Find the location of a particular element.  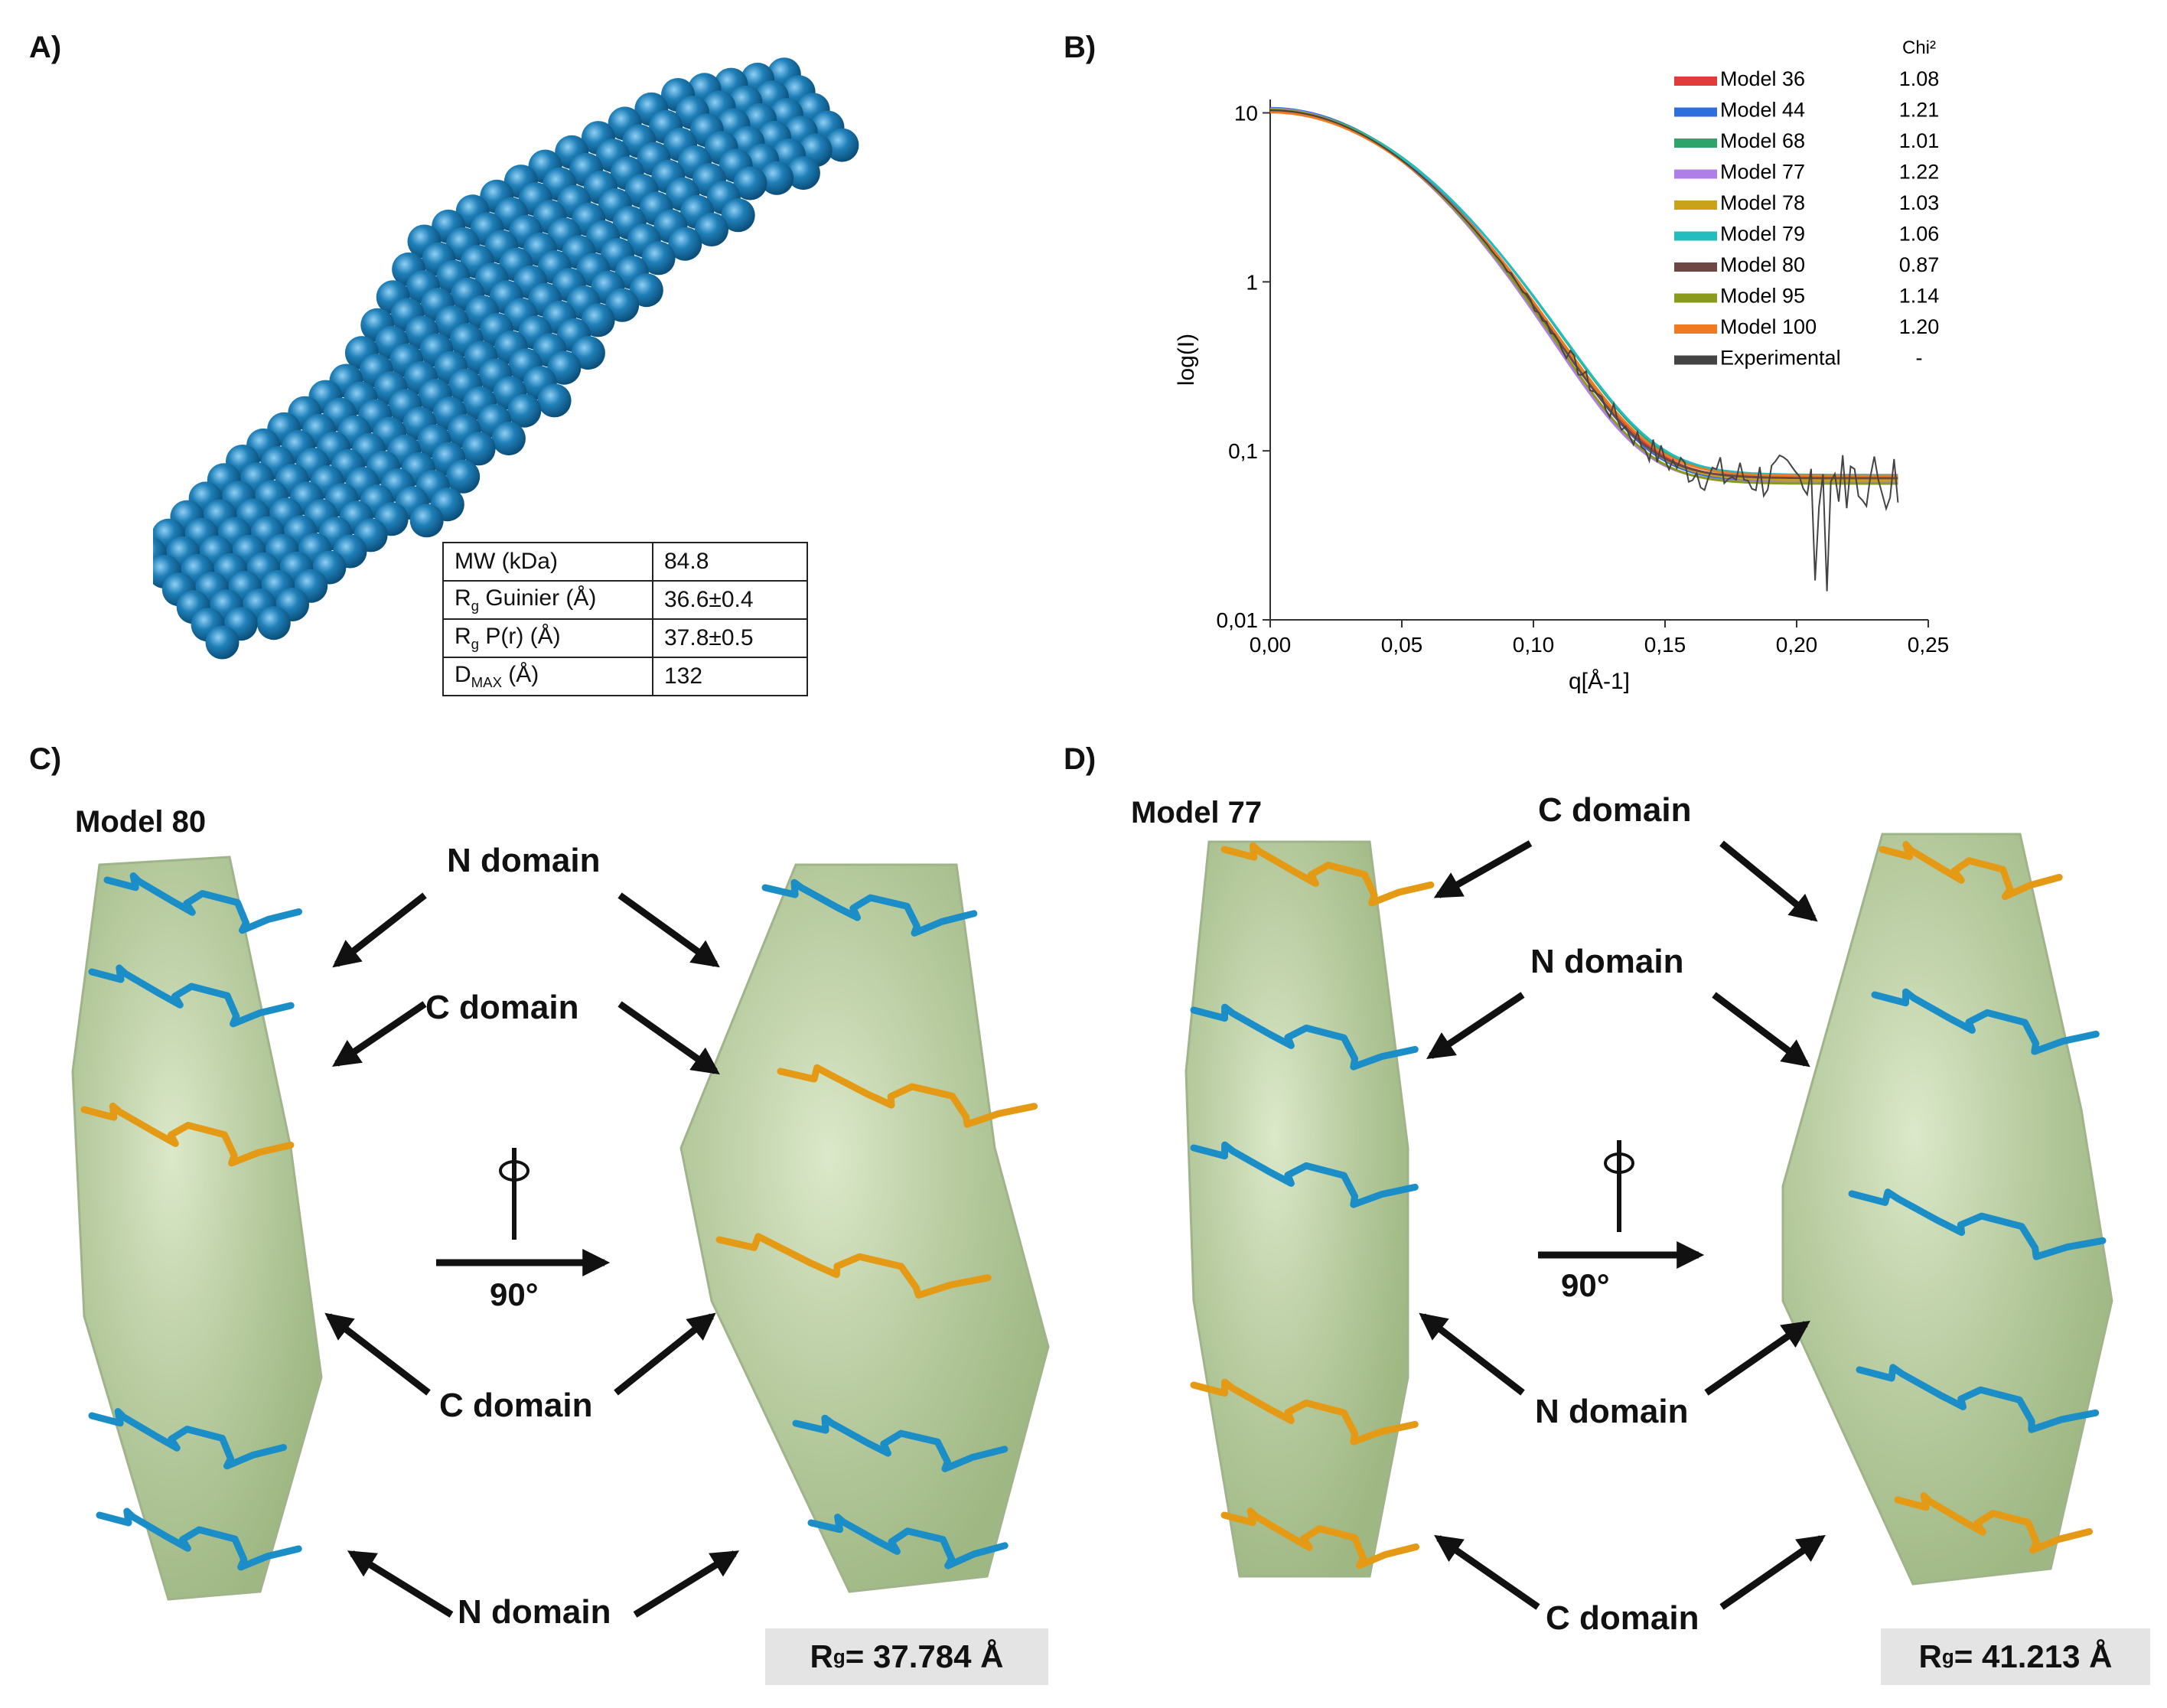

table-cell-label: Rg P(r) (Å) is located at coordinates (547, 638).